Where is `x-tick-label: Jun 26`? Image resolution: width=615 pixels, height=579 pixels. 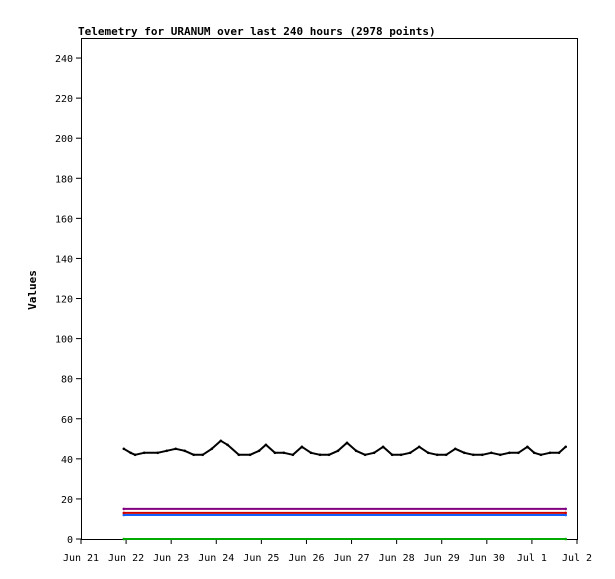
x-tick-label: Jun 26 is located at coordinates (306, 558).